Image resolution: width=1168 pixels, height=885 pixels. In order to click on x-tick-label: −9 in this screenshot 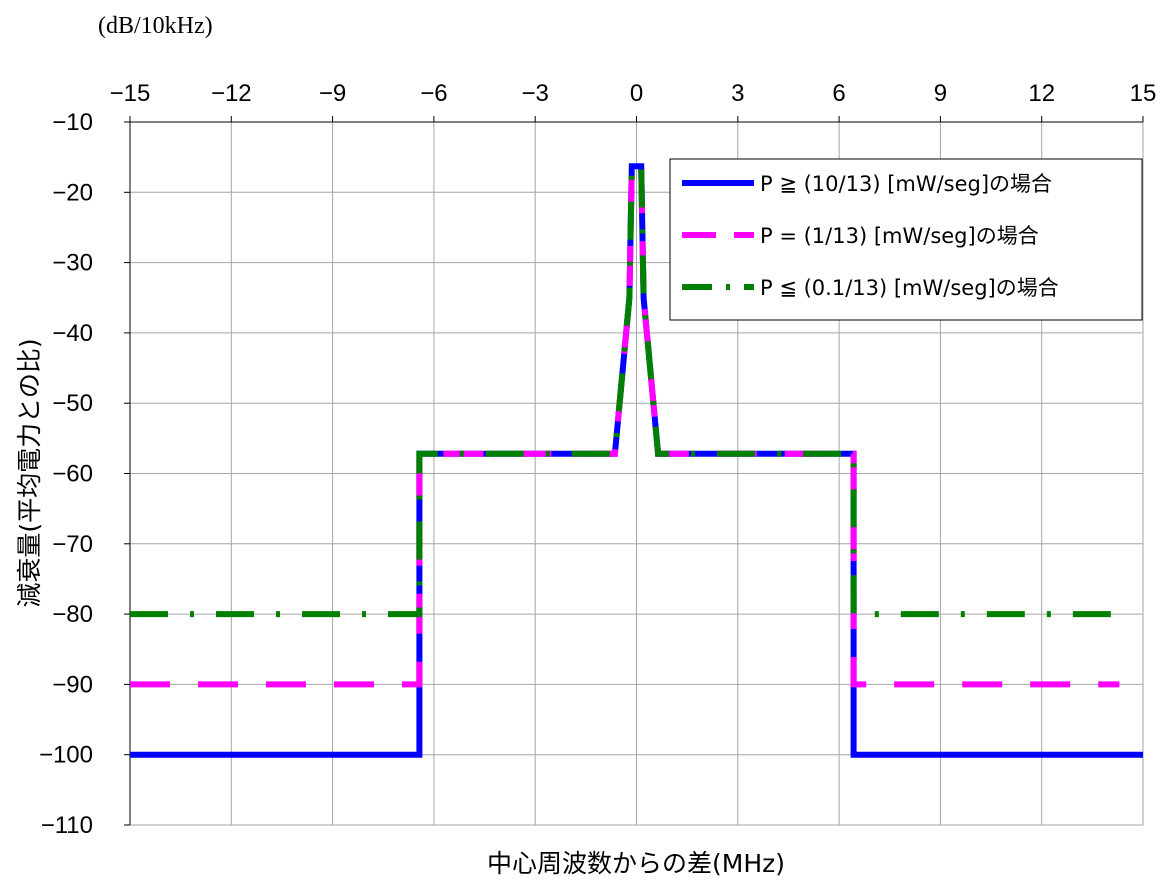, I will do `click(332, 93)`.